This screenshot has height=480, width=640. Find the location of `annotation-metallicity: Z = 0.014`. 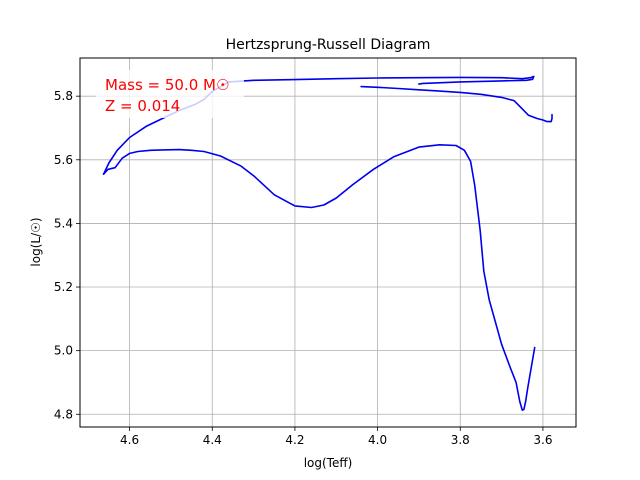

annotation-metallicity: Z = 0.014 is located at coordinates (142, 106).